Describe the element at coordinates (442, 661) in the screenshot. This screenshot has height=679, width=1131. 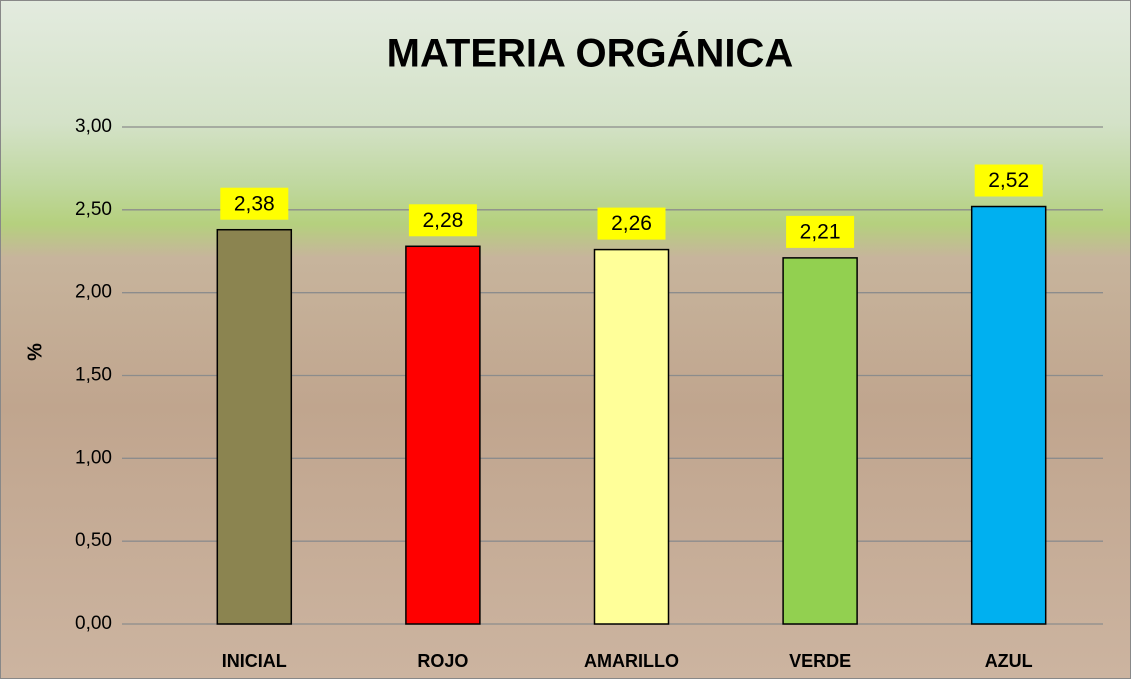
I see `x-tick-label: ROJO` at that location.